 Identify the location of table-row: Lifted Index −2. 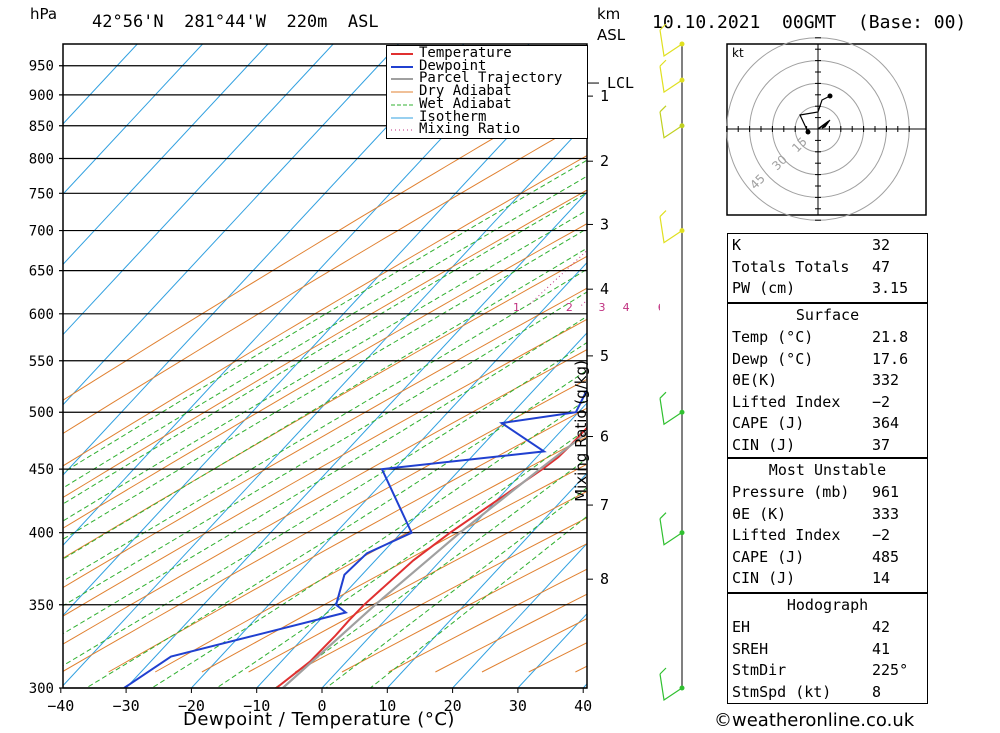
(827, 536).